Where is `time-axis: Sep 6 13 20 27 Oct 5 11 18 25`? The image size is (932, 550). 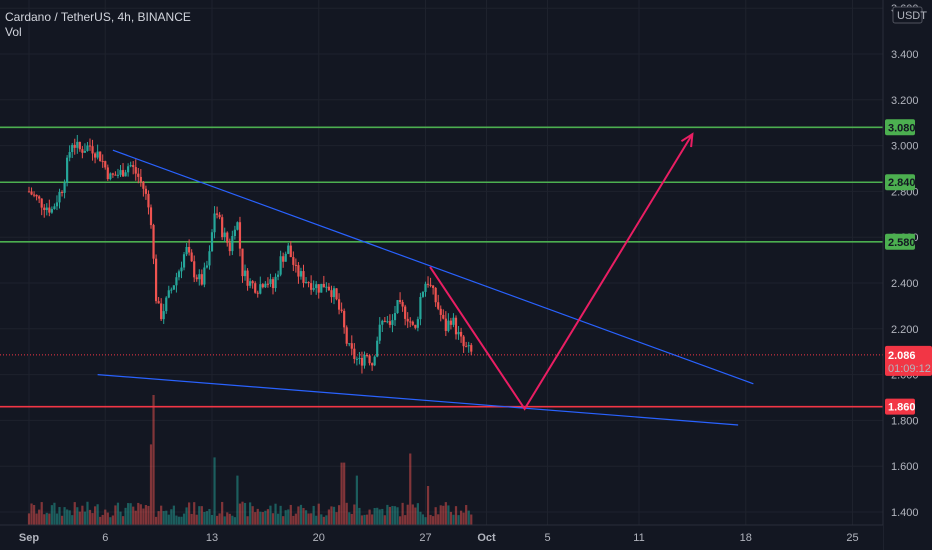 time-axis: Sep 6 13 20 27 Oct 5 11 18 25 is located at coordinates (441, 537).